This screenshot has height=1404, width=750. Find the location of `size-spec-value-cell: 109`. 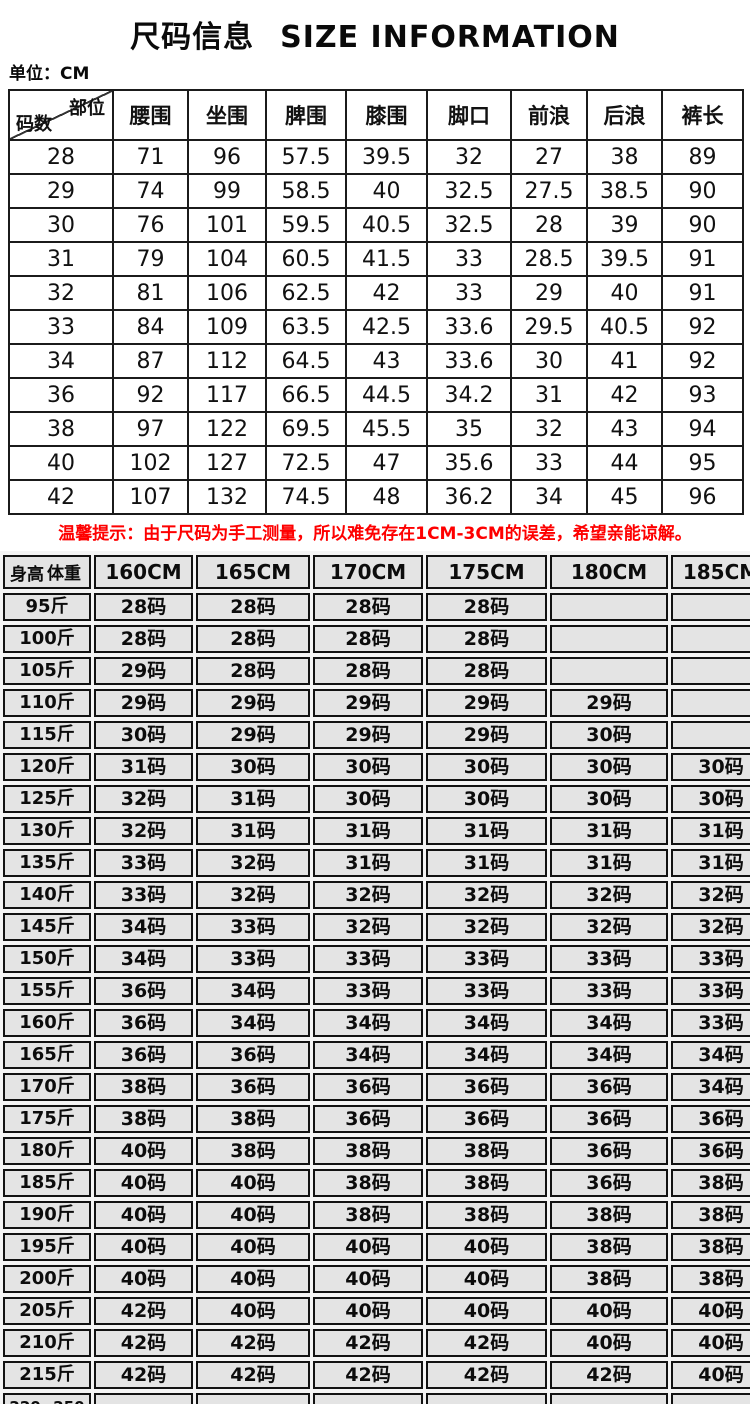

size-spec-value-cell: 109 is located at coordinates (227, 327).